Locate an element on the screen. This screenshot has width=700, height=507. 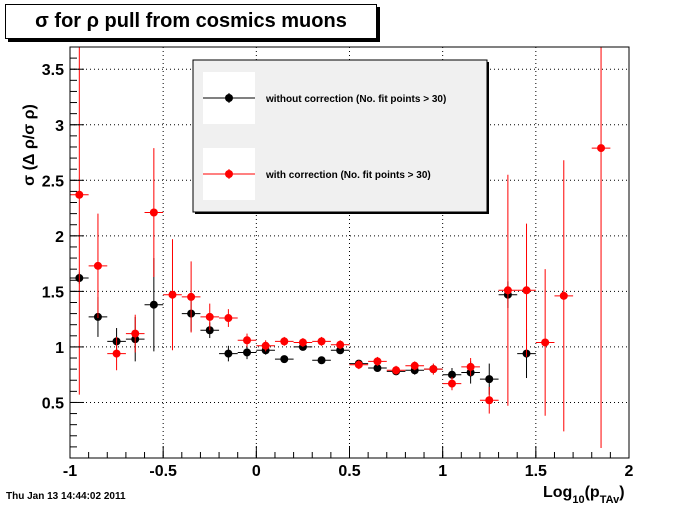
y-axis-label: σ (Δ ρ/σ ρ) is located at coordinates (29, 145).